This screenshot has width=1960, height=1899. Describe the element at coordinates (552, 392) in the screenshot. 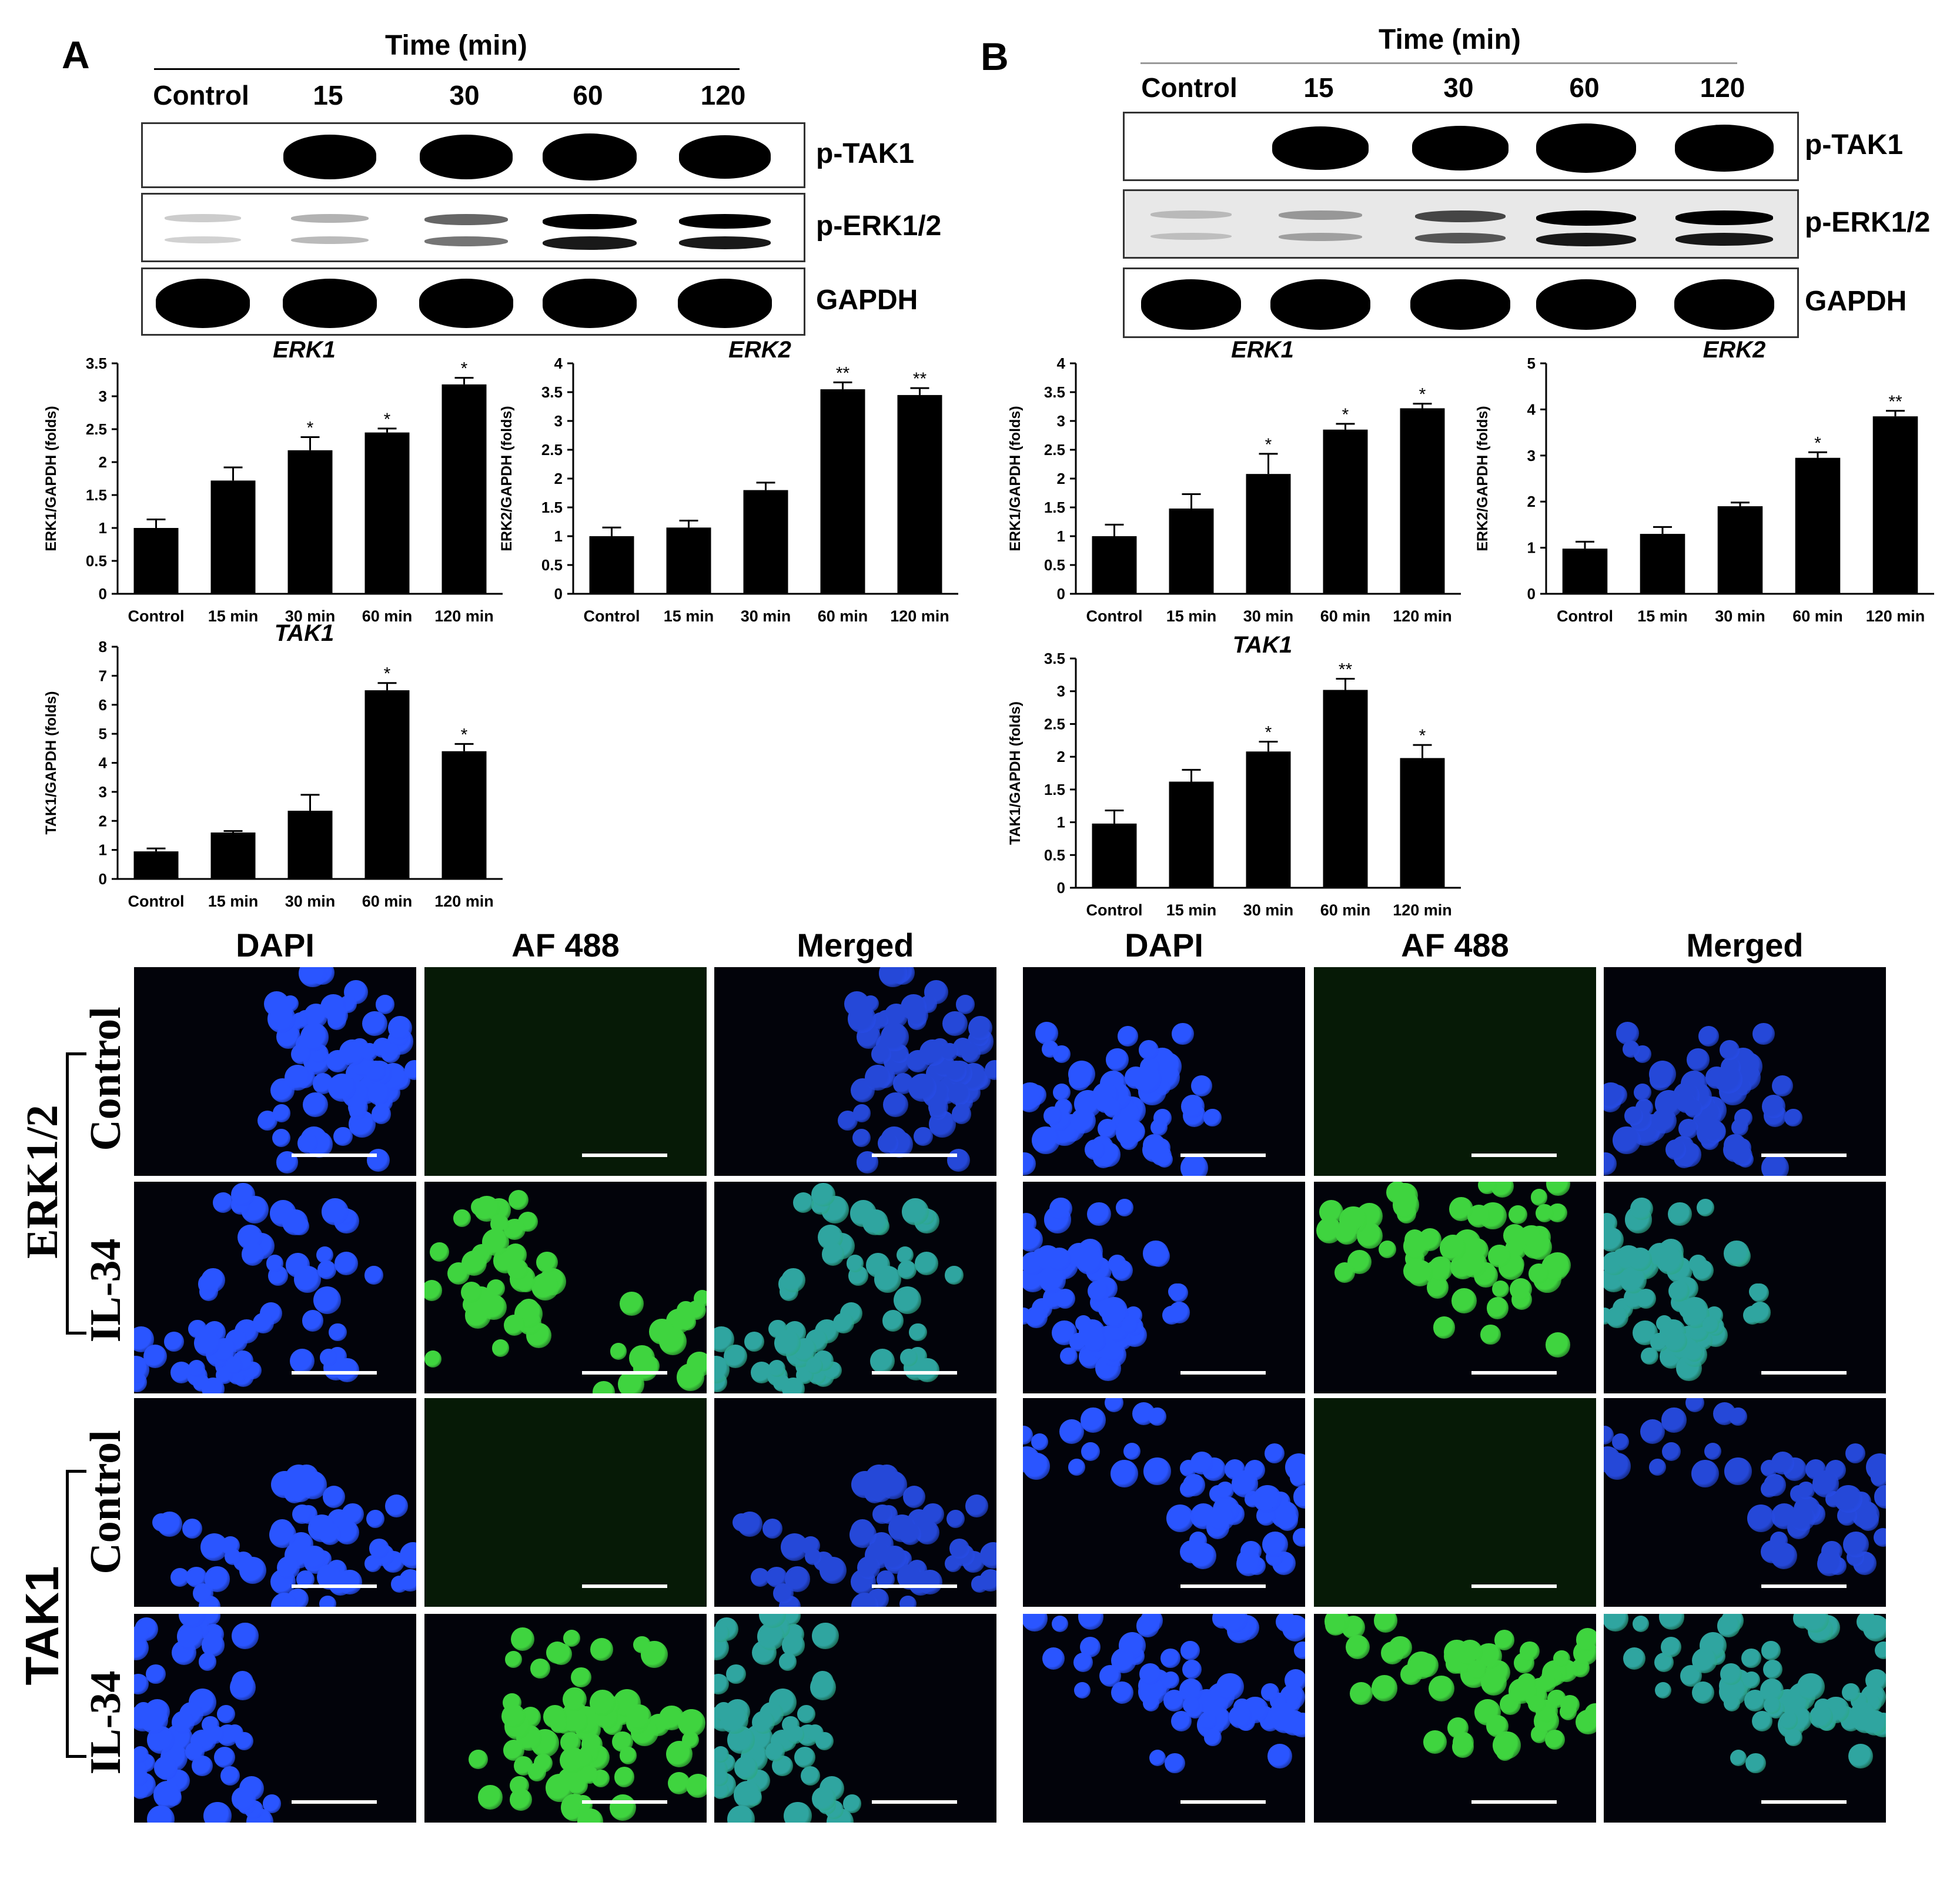

I see `y-tick-label: 3.5` at that location.